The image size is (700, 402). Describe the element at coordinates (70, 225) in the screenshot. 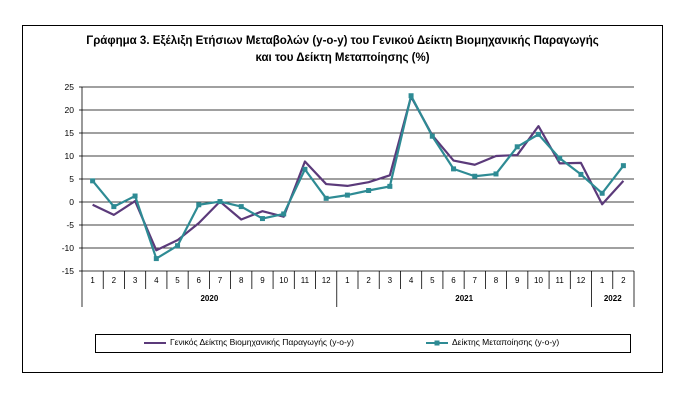

I see `y-tick-label: -5` at that location.